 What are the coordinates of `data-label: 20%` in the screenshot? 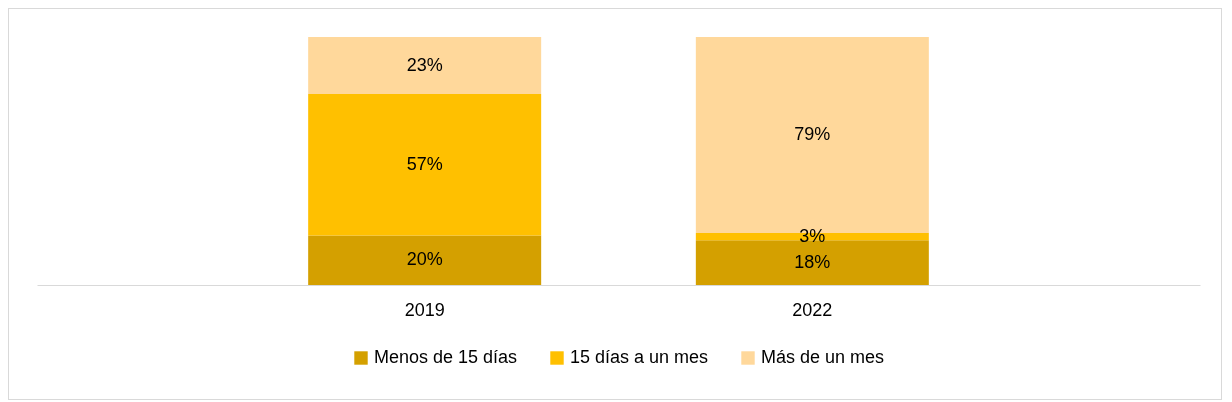 It's located at (424, 259).